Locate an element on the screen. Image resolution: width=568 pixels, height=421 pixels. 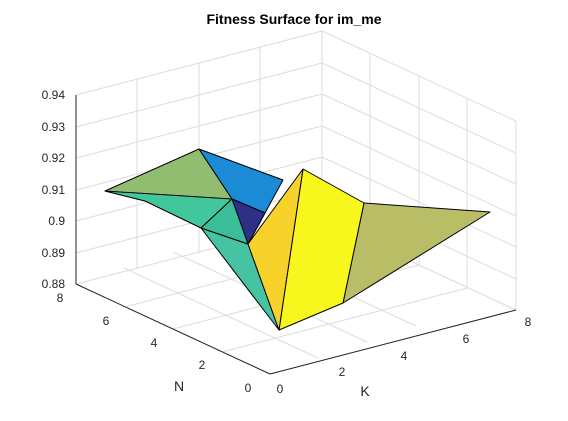
x-tick-label: 8 is located at coordinates (528, 322).